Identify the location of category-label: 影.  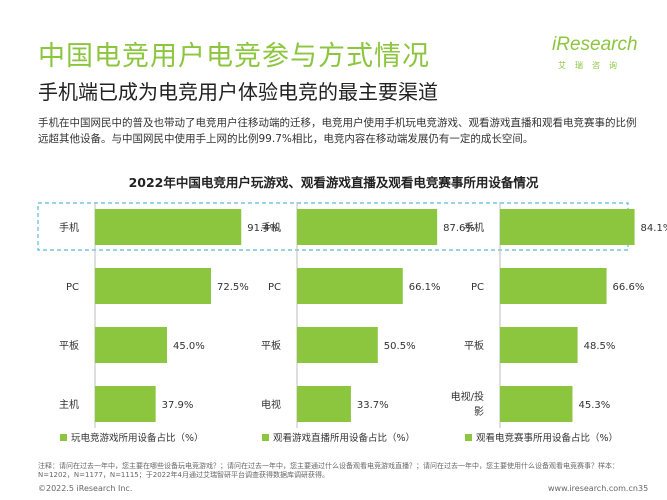
(479, 412).